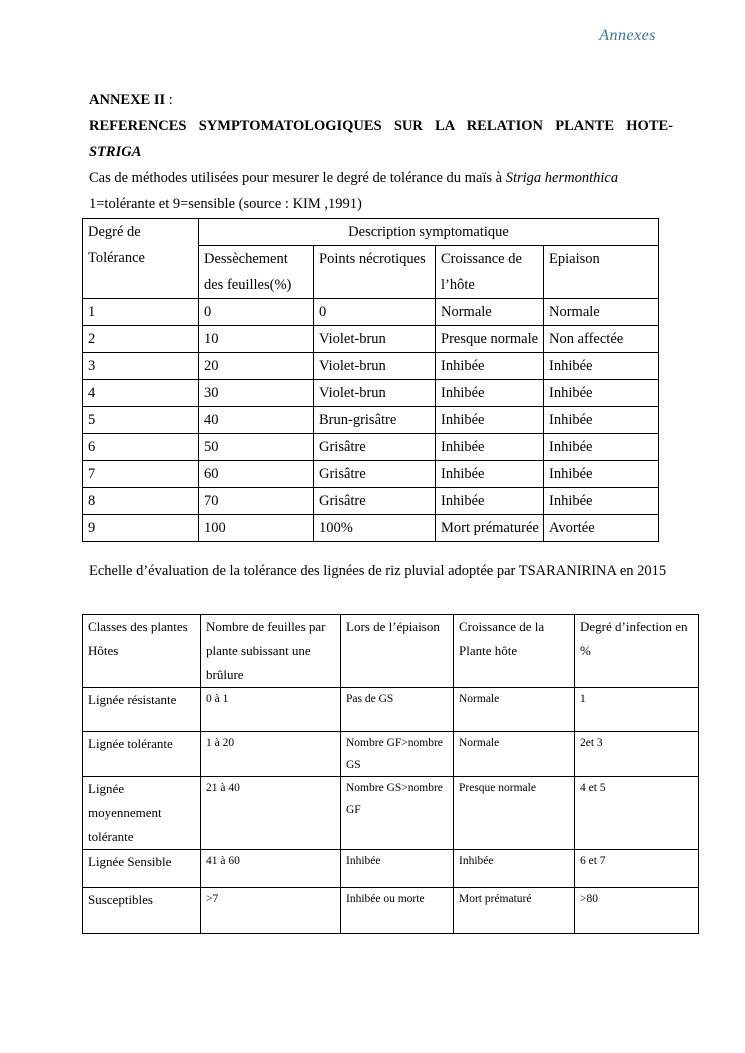 The height and width of the screenshot is (1053, 745). Describe the element at coordinates (601, 528) in the screenshot. I see `table-cell: Avortée` at that location.